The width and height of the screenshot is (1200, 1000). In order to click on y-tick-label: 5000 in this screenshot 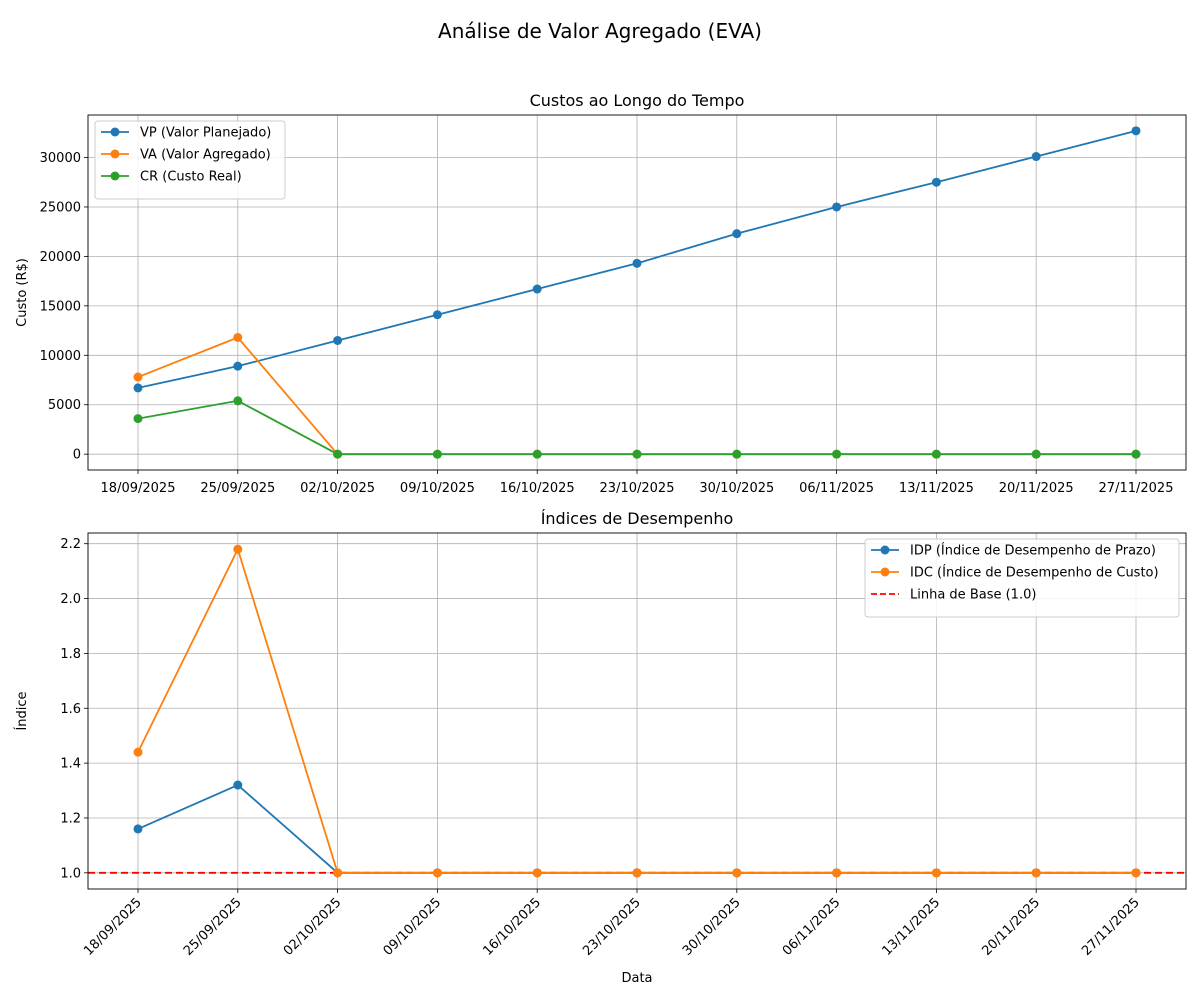, I will do `click(64, 405)`.